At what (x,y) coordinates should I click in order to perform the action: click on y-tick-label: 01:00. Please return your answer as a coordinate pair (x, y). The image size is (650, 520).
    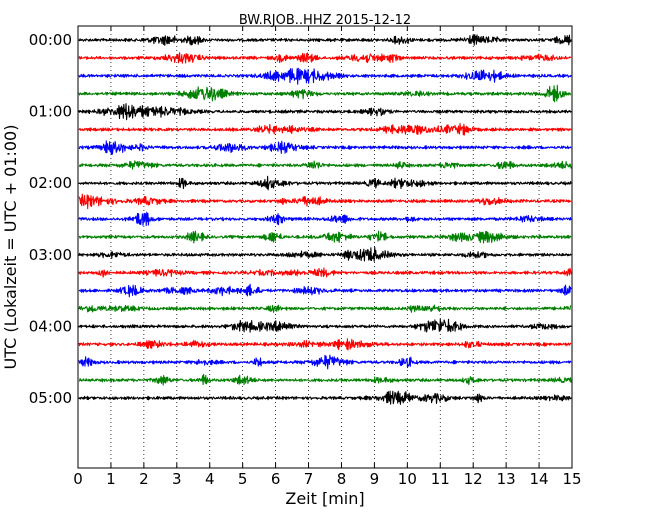
    Looking at the image, I should click on (50, 112).